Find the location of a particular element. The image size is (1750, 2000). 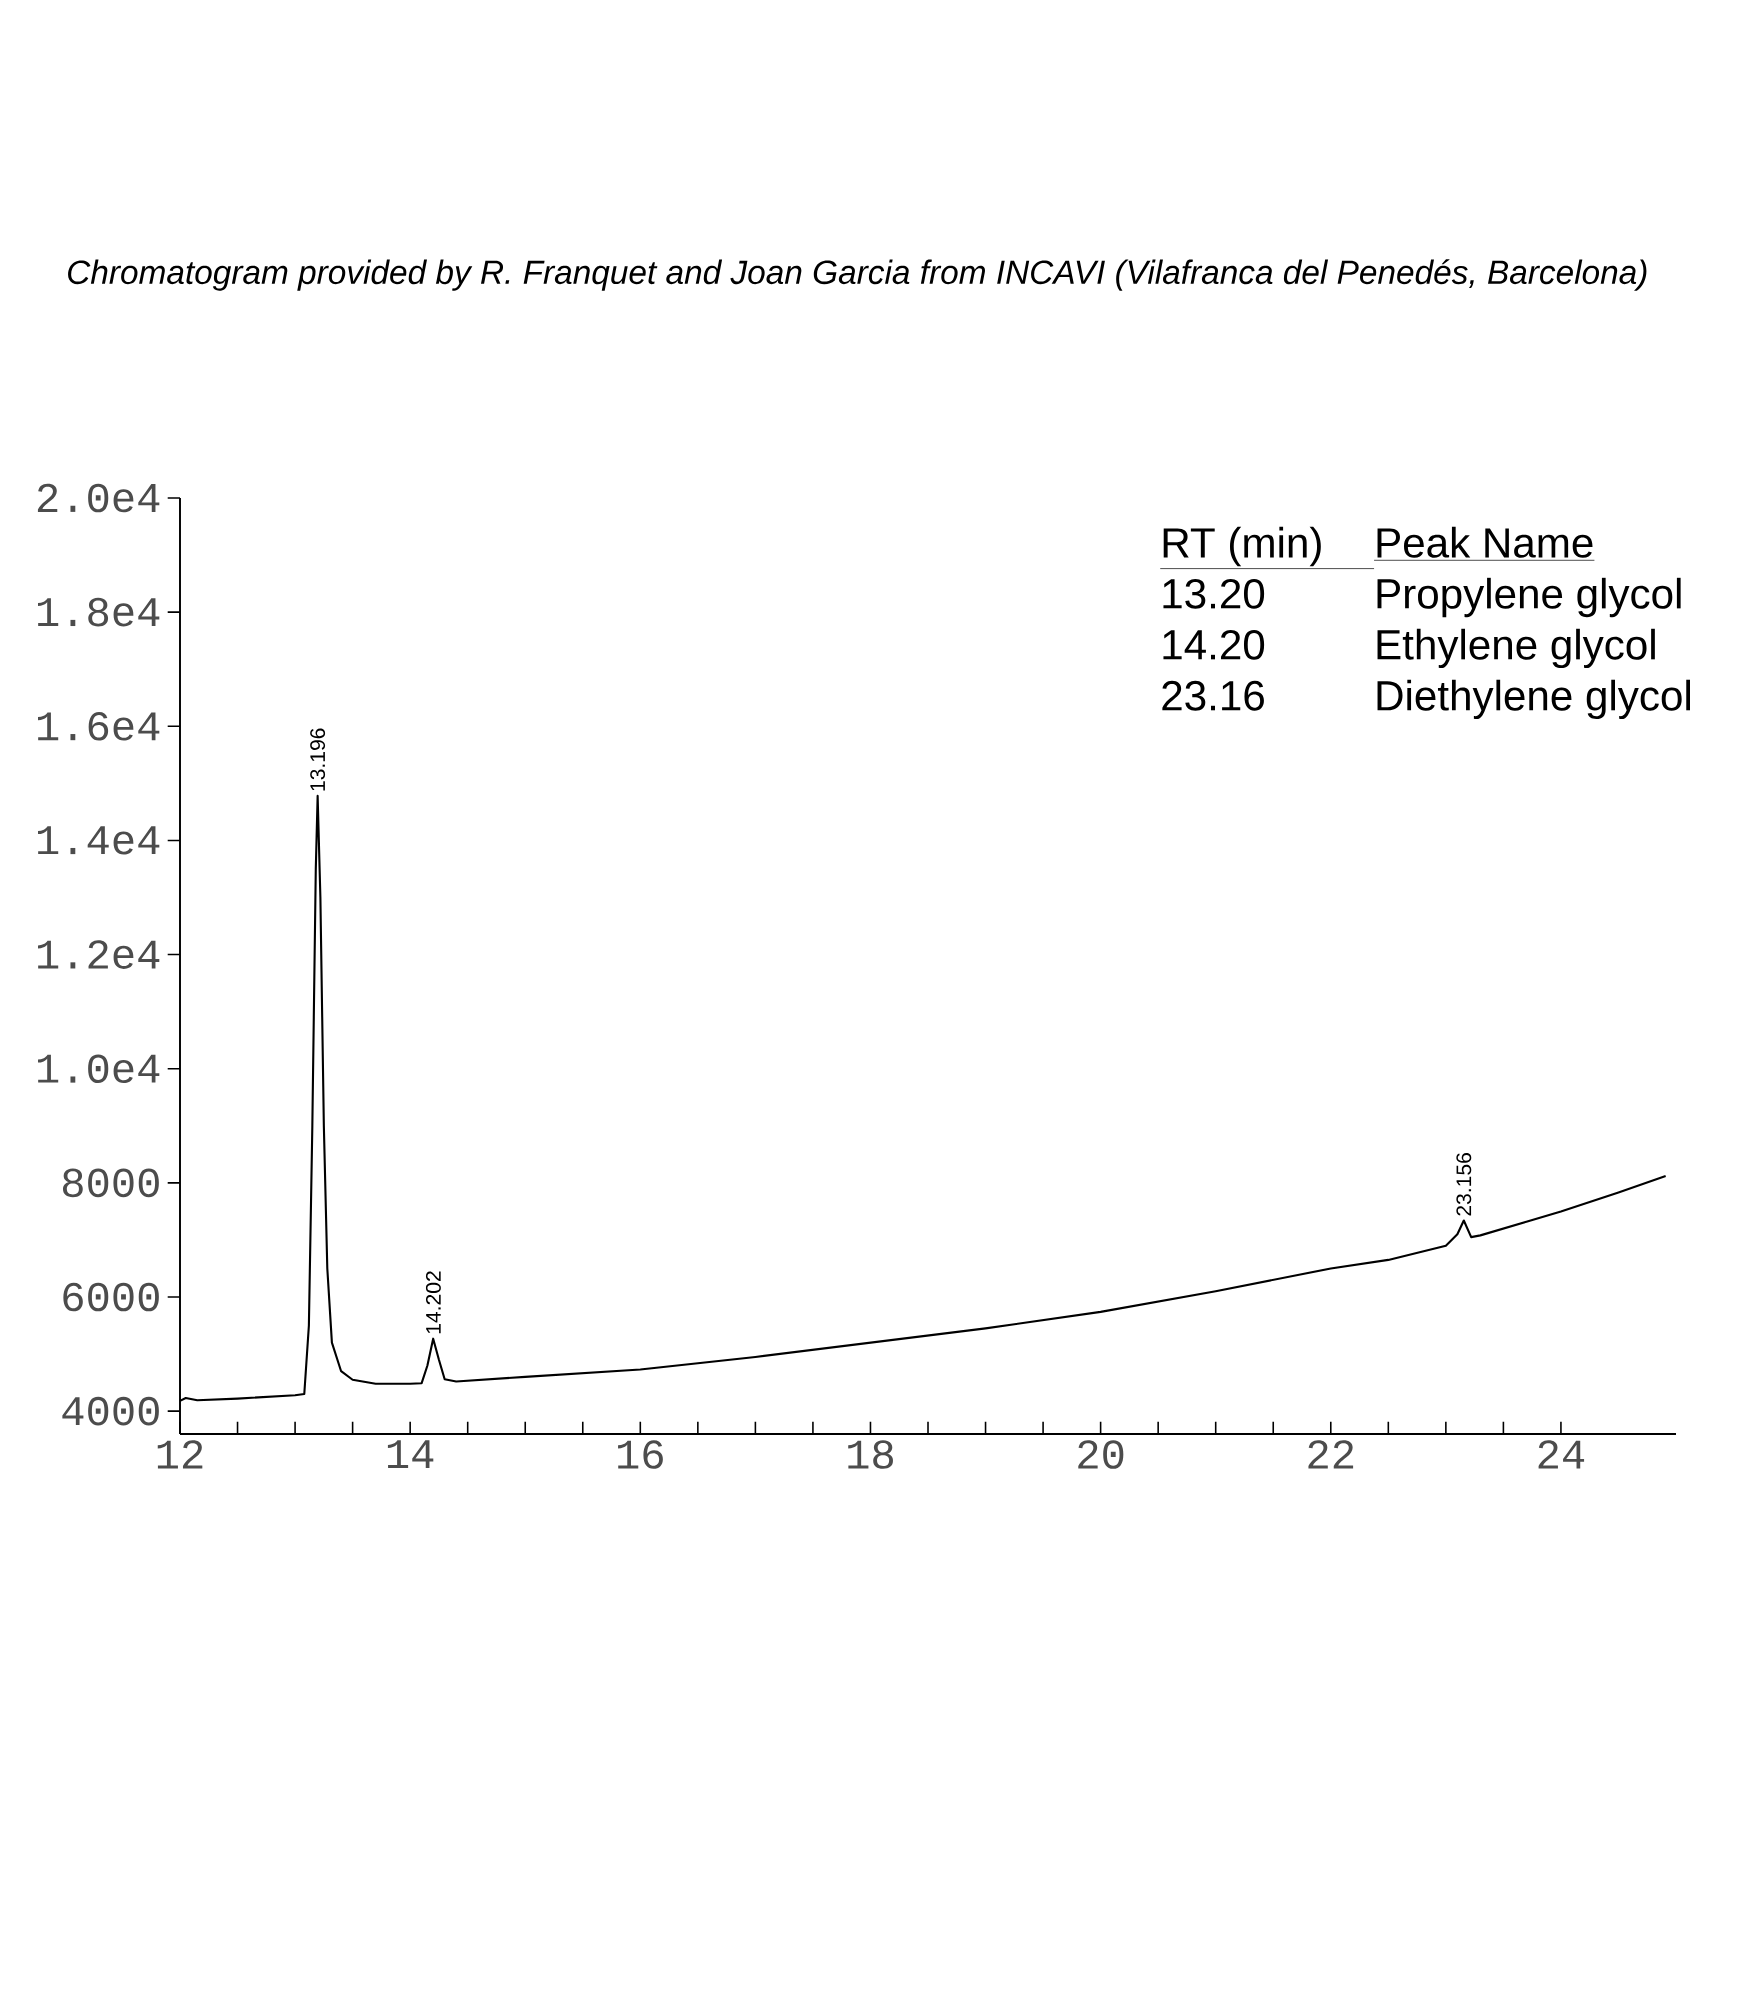

annotation: RT (min) is located at coordinates (1242, 546).